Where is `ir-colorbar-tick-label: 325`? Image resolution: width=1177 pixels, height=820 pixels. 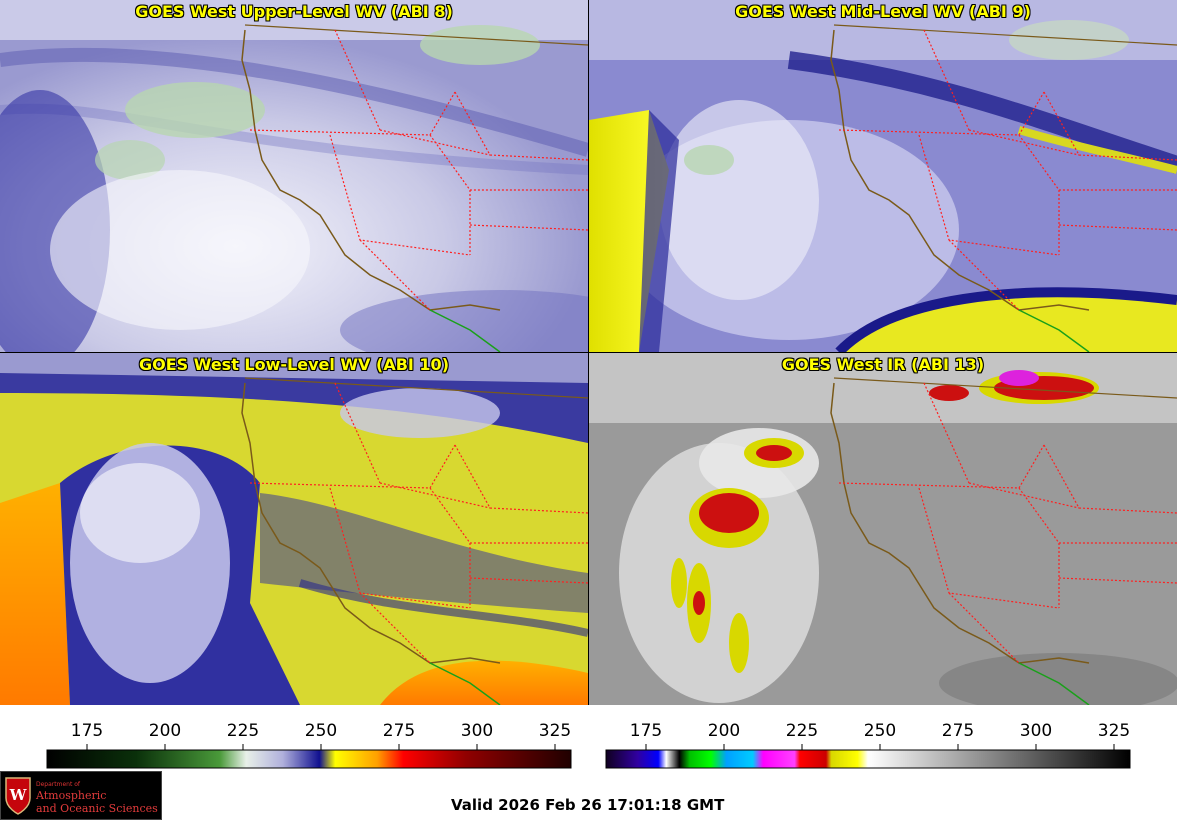 ir-colorbar-tick-label: 325 is located at coordinates (1114, 731).